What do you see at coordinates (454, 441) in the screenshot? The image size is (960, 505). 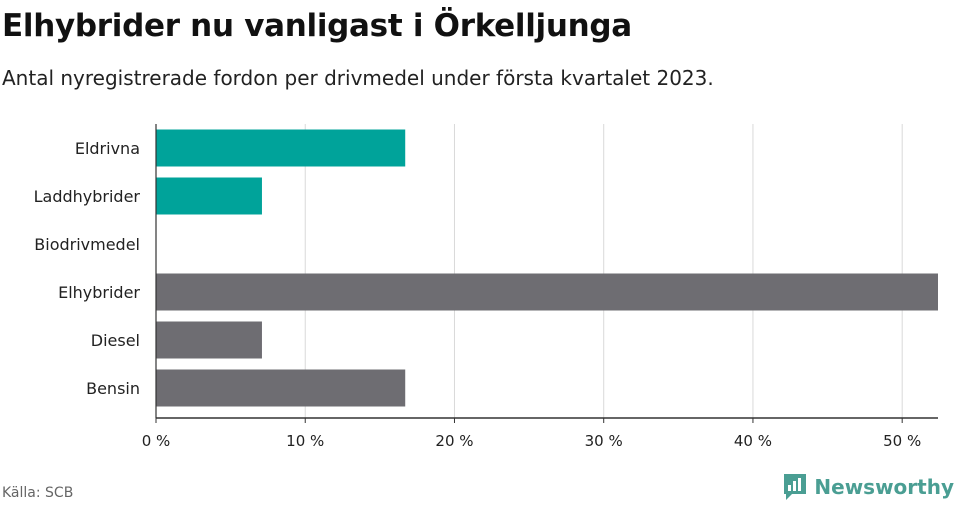 I see `x-tick-label-2: 20 %` at bounding box center [454, 441].